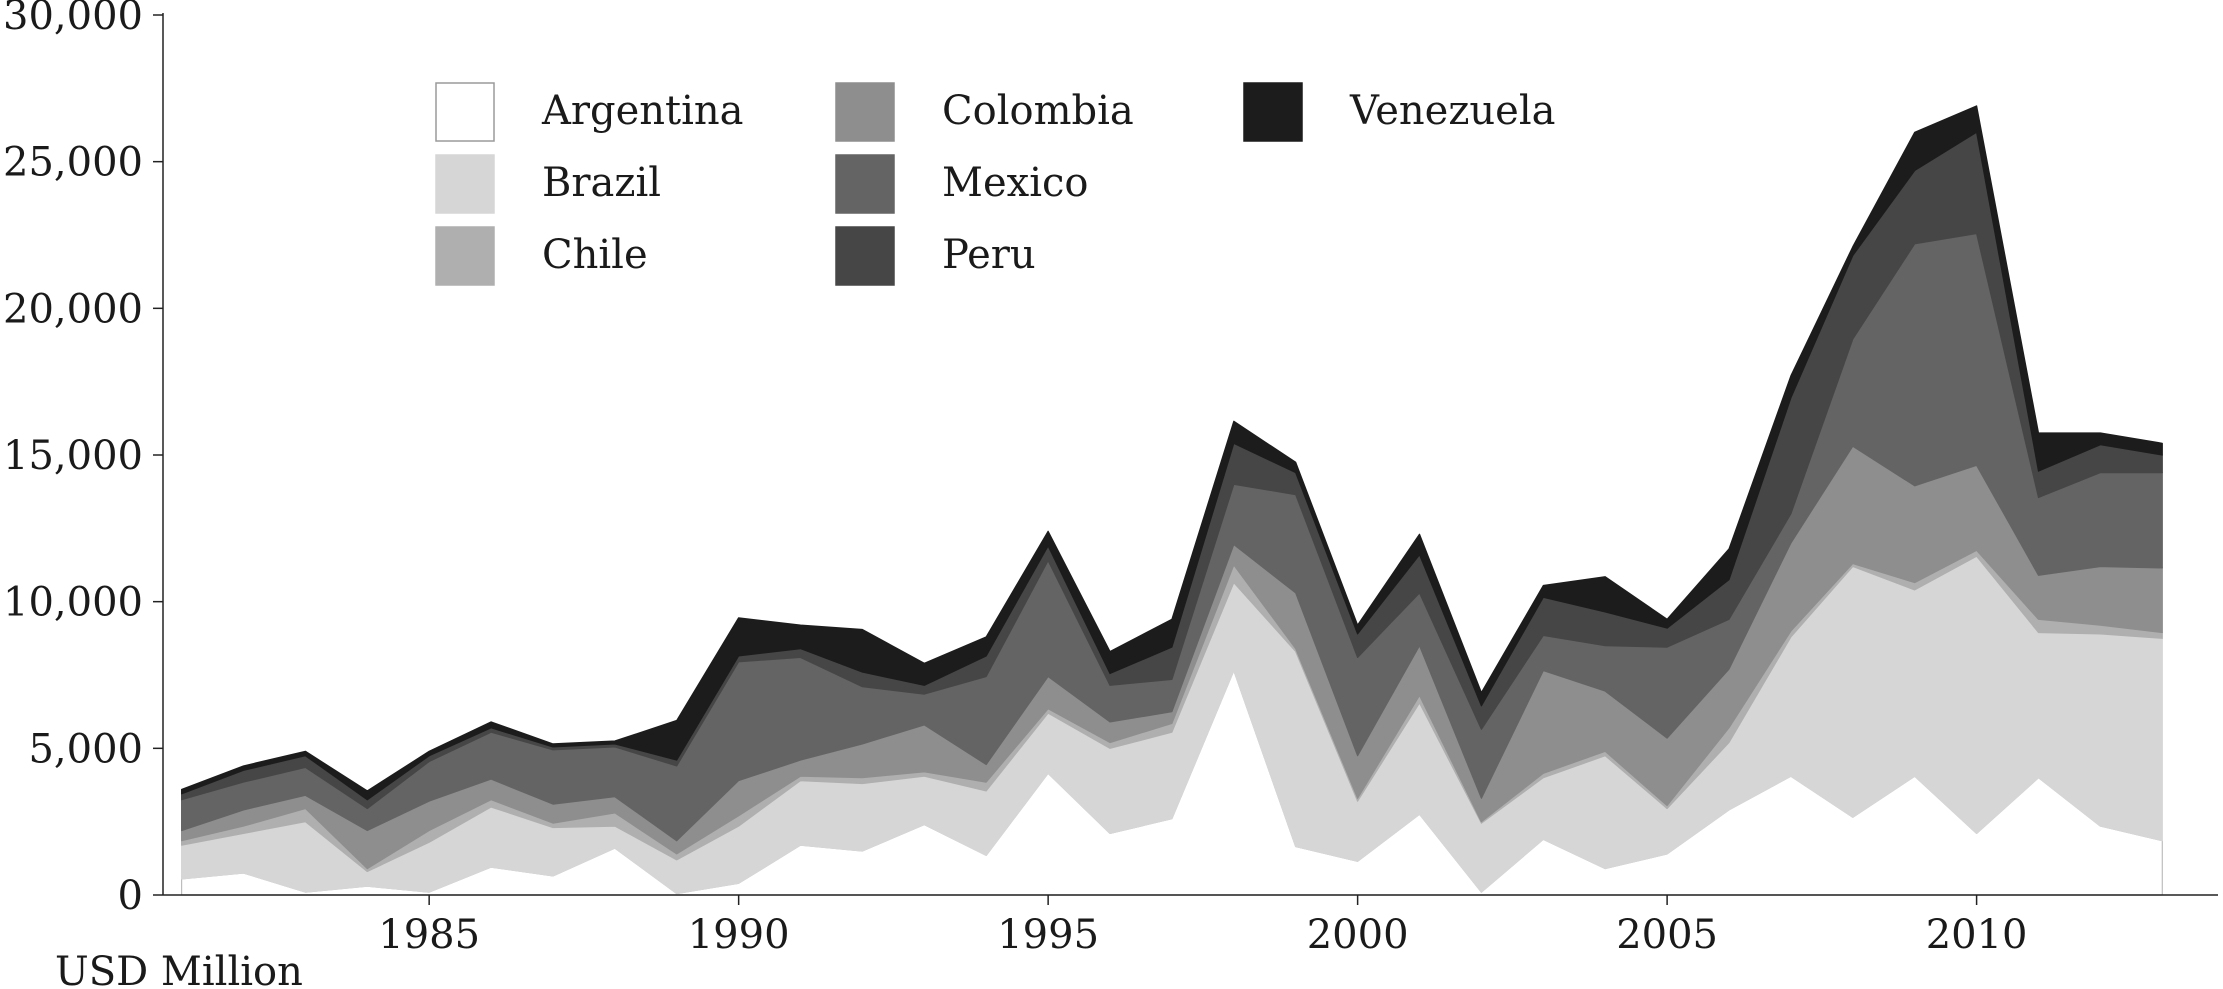  What do you see at coordinates (865, 184) in the screenshot?
I see `legend-swatch-mexico` at bounding box center [865, 184].